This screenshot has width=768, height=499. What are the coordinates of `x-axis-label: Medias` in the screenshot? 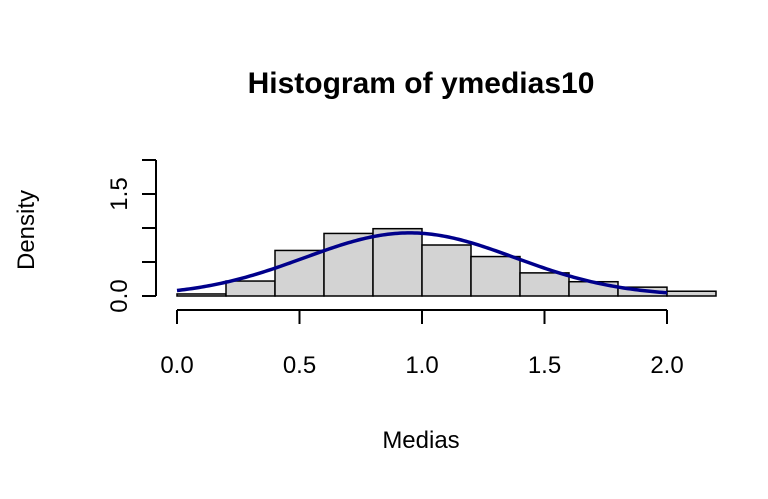 It's located at (420, 440).